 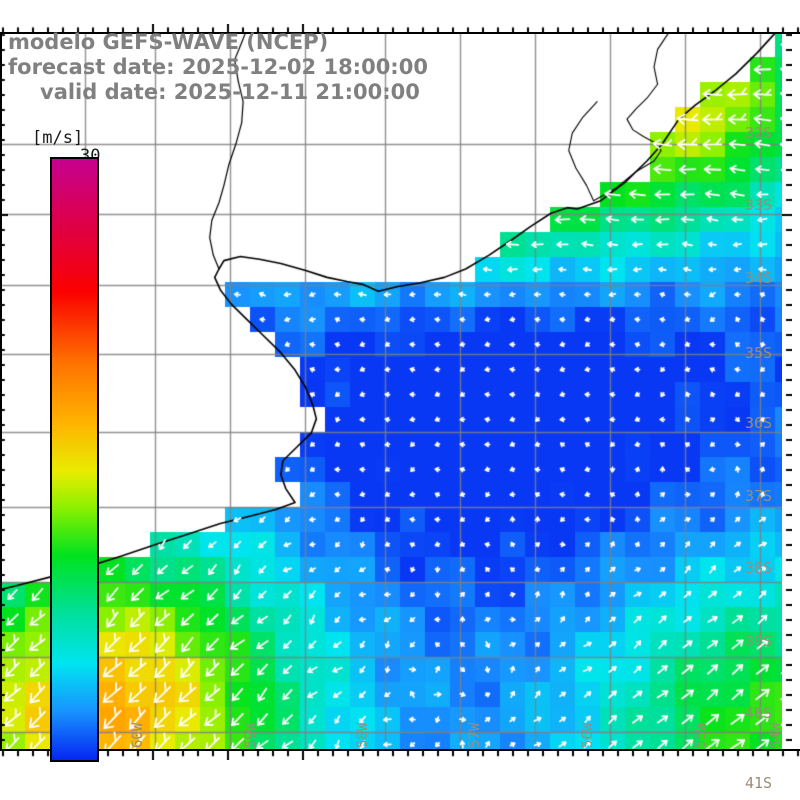 What do you see at coordinates (400, 33) in the screenshot?
I see `frame-top-border` at bounding box center [400, 33].